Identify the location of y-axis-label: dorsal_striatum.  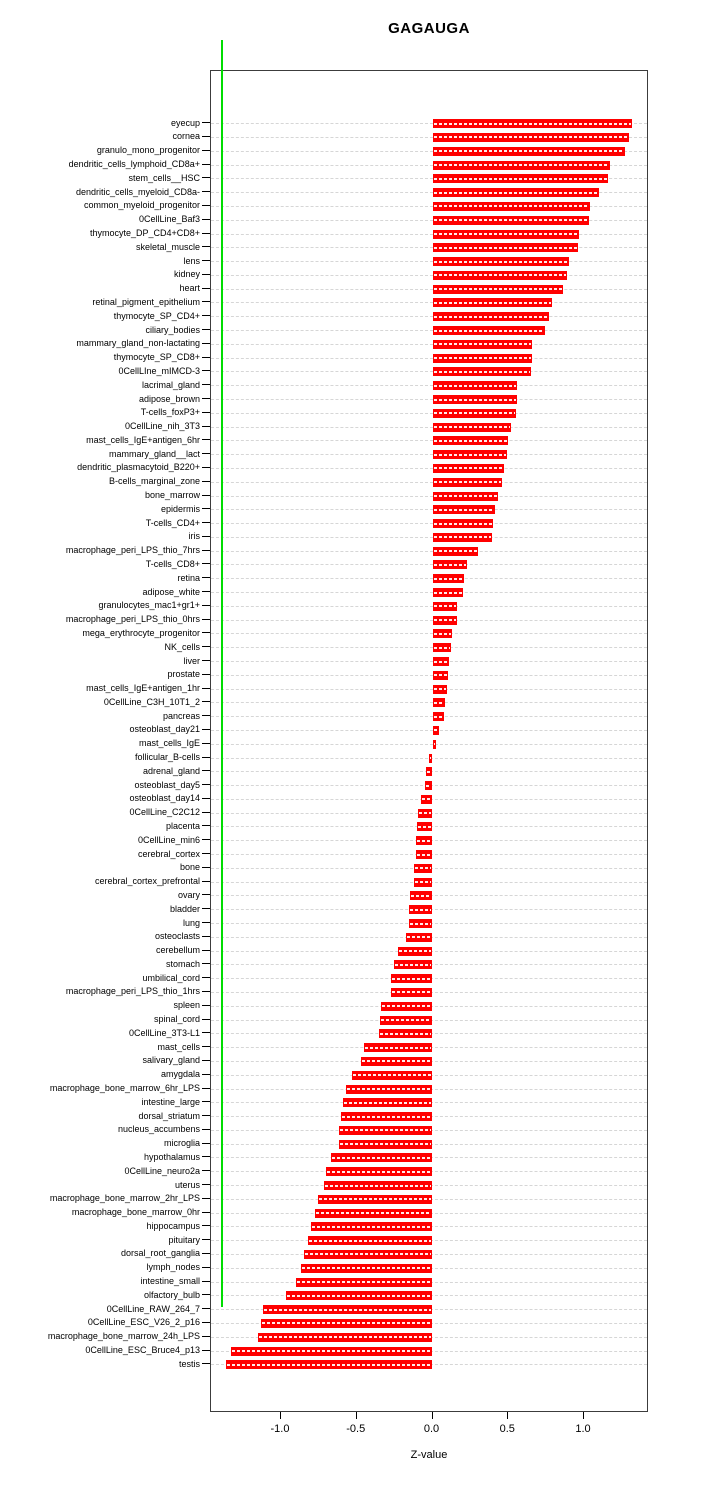
(169, 1115).